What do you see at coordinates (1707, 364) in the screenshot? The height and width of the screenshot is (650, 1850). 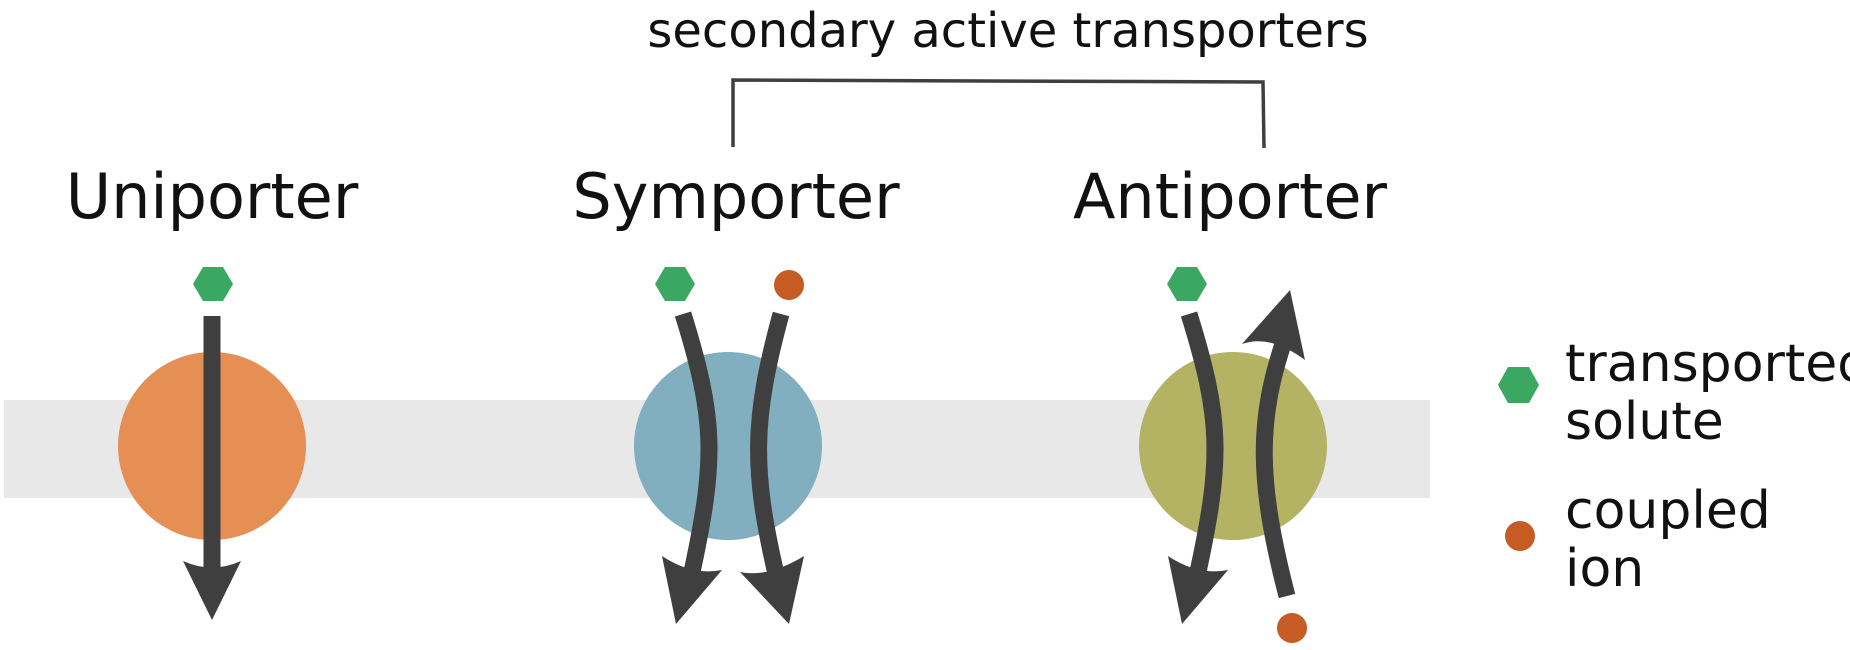 I see `legend-solute-label-line1: transported` at bounding box center [1707, 364].